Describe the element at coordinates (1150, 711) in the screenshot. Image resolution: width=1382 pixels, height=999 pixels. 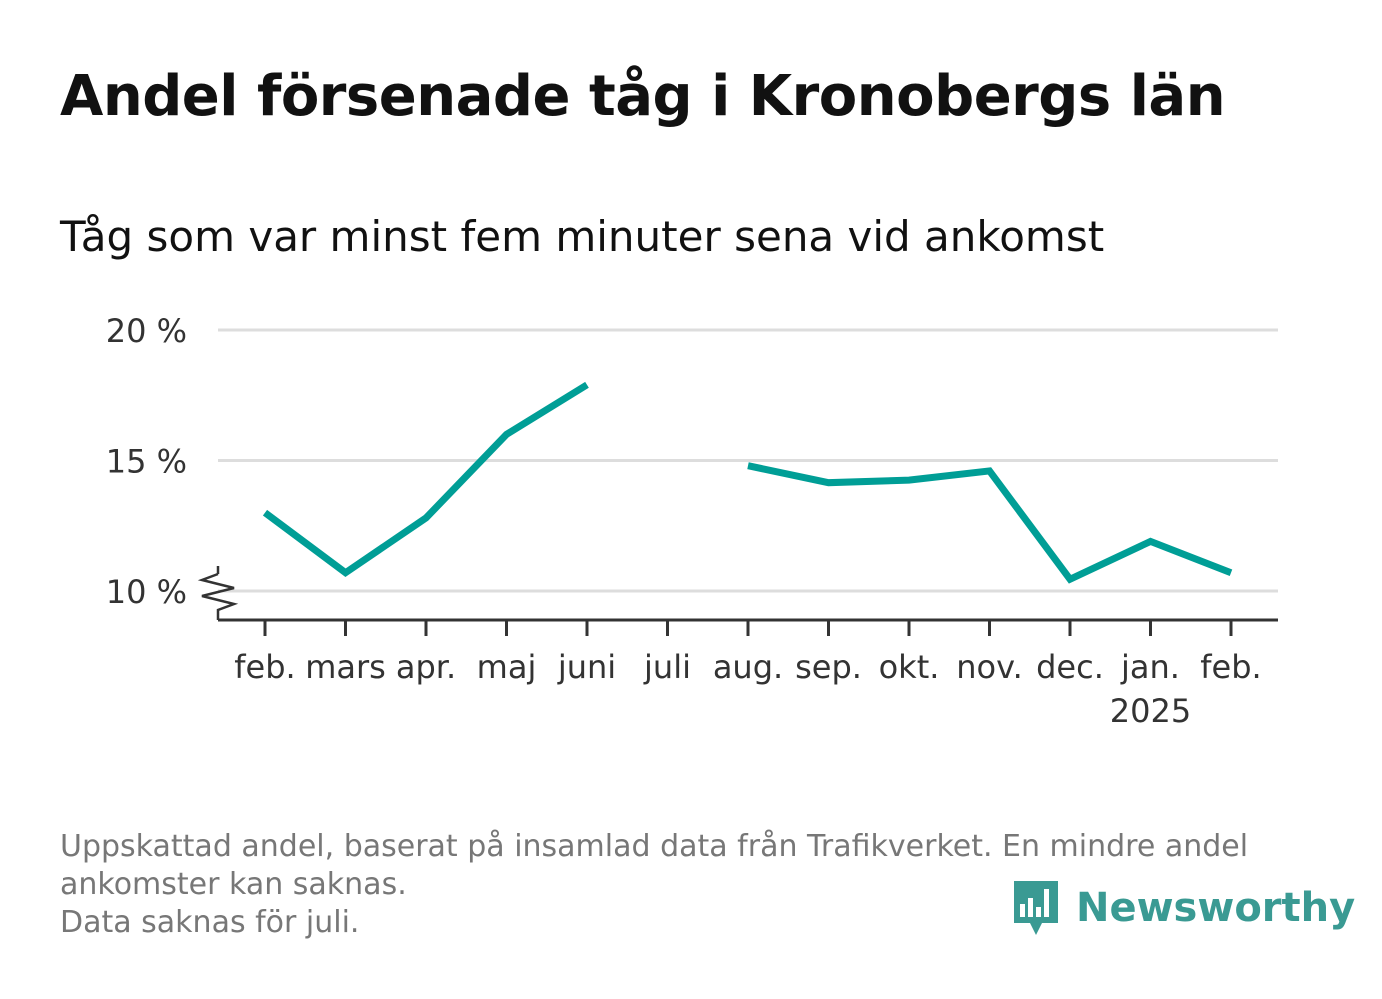
I see `x-year-label: 2025` at that location.